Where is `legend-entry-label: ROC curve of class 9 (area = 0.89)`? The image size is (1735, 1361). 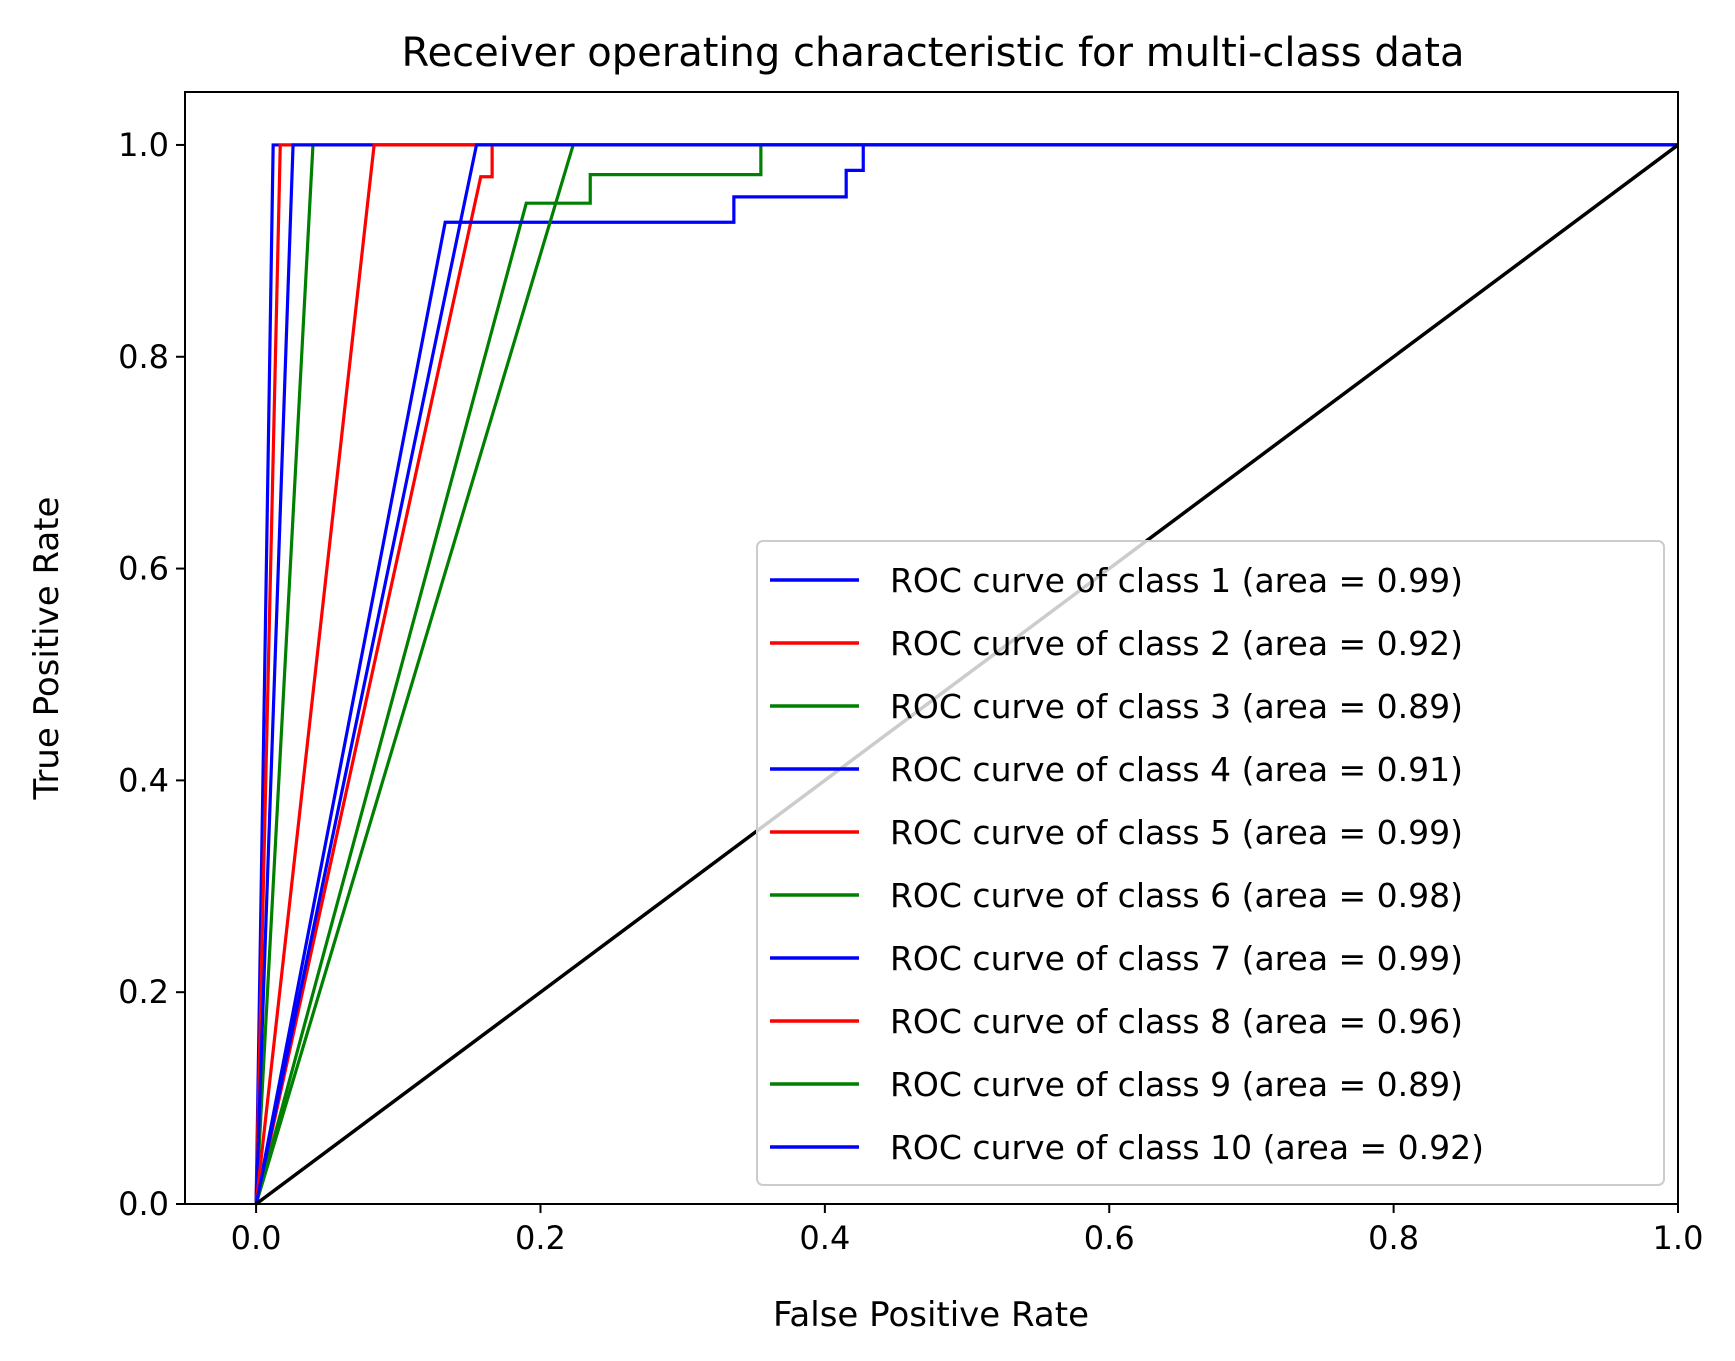
legend-entry-label: ROC curve of class 9 (area = 0.89) is located at coordinates (1176, 1084).